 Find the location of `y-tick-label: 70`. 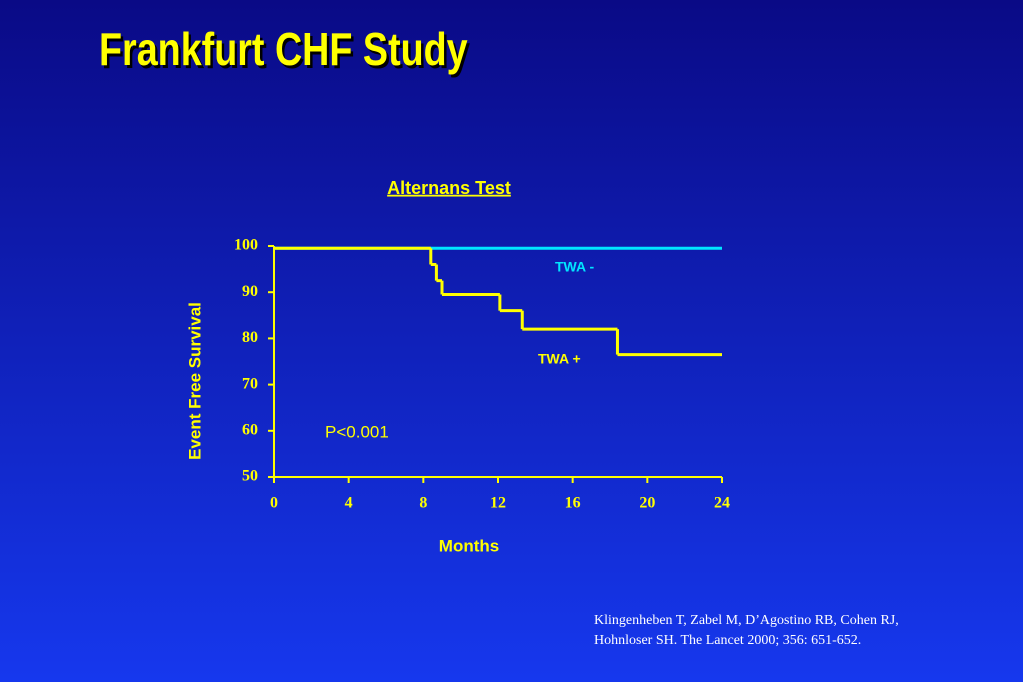

y-tick-label: 70 is located at coordinates (250, 383).